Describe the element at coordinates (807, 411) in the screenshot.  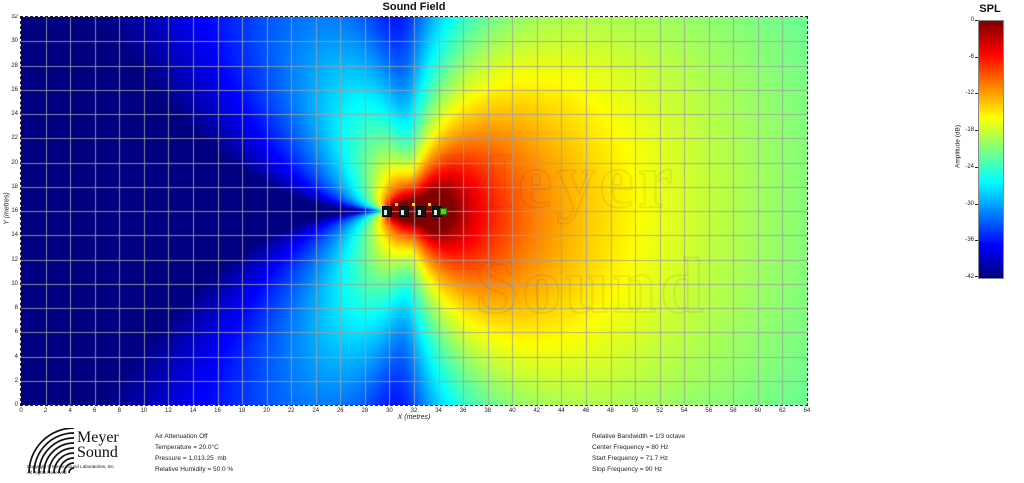
I see `x-tick-label: 64` at that location.